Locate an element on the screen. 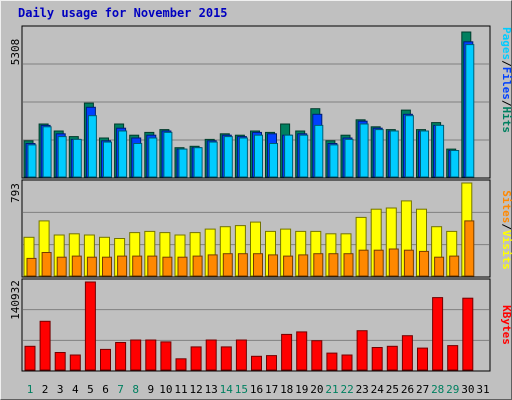 The image size is (512, 400). x-tick-label-day-22: 22 is located at coordinates (346, 389).